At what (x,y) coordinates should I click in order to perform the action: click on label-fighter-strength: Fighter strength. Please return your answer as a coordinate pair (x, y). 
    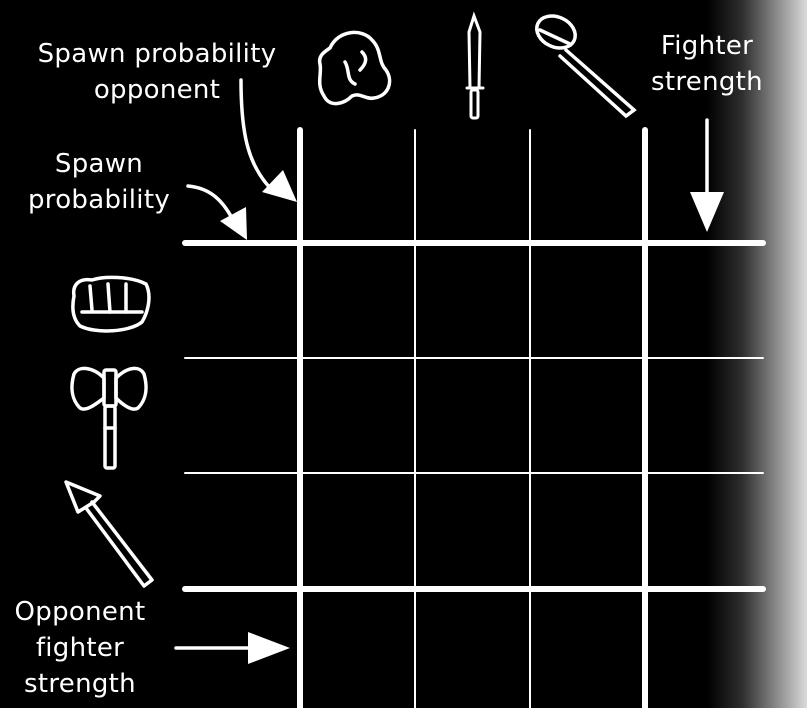
    Looking at the image, I should click on (707, 64).